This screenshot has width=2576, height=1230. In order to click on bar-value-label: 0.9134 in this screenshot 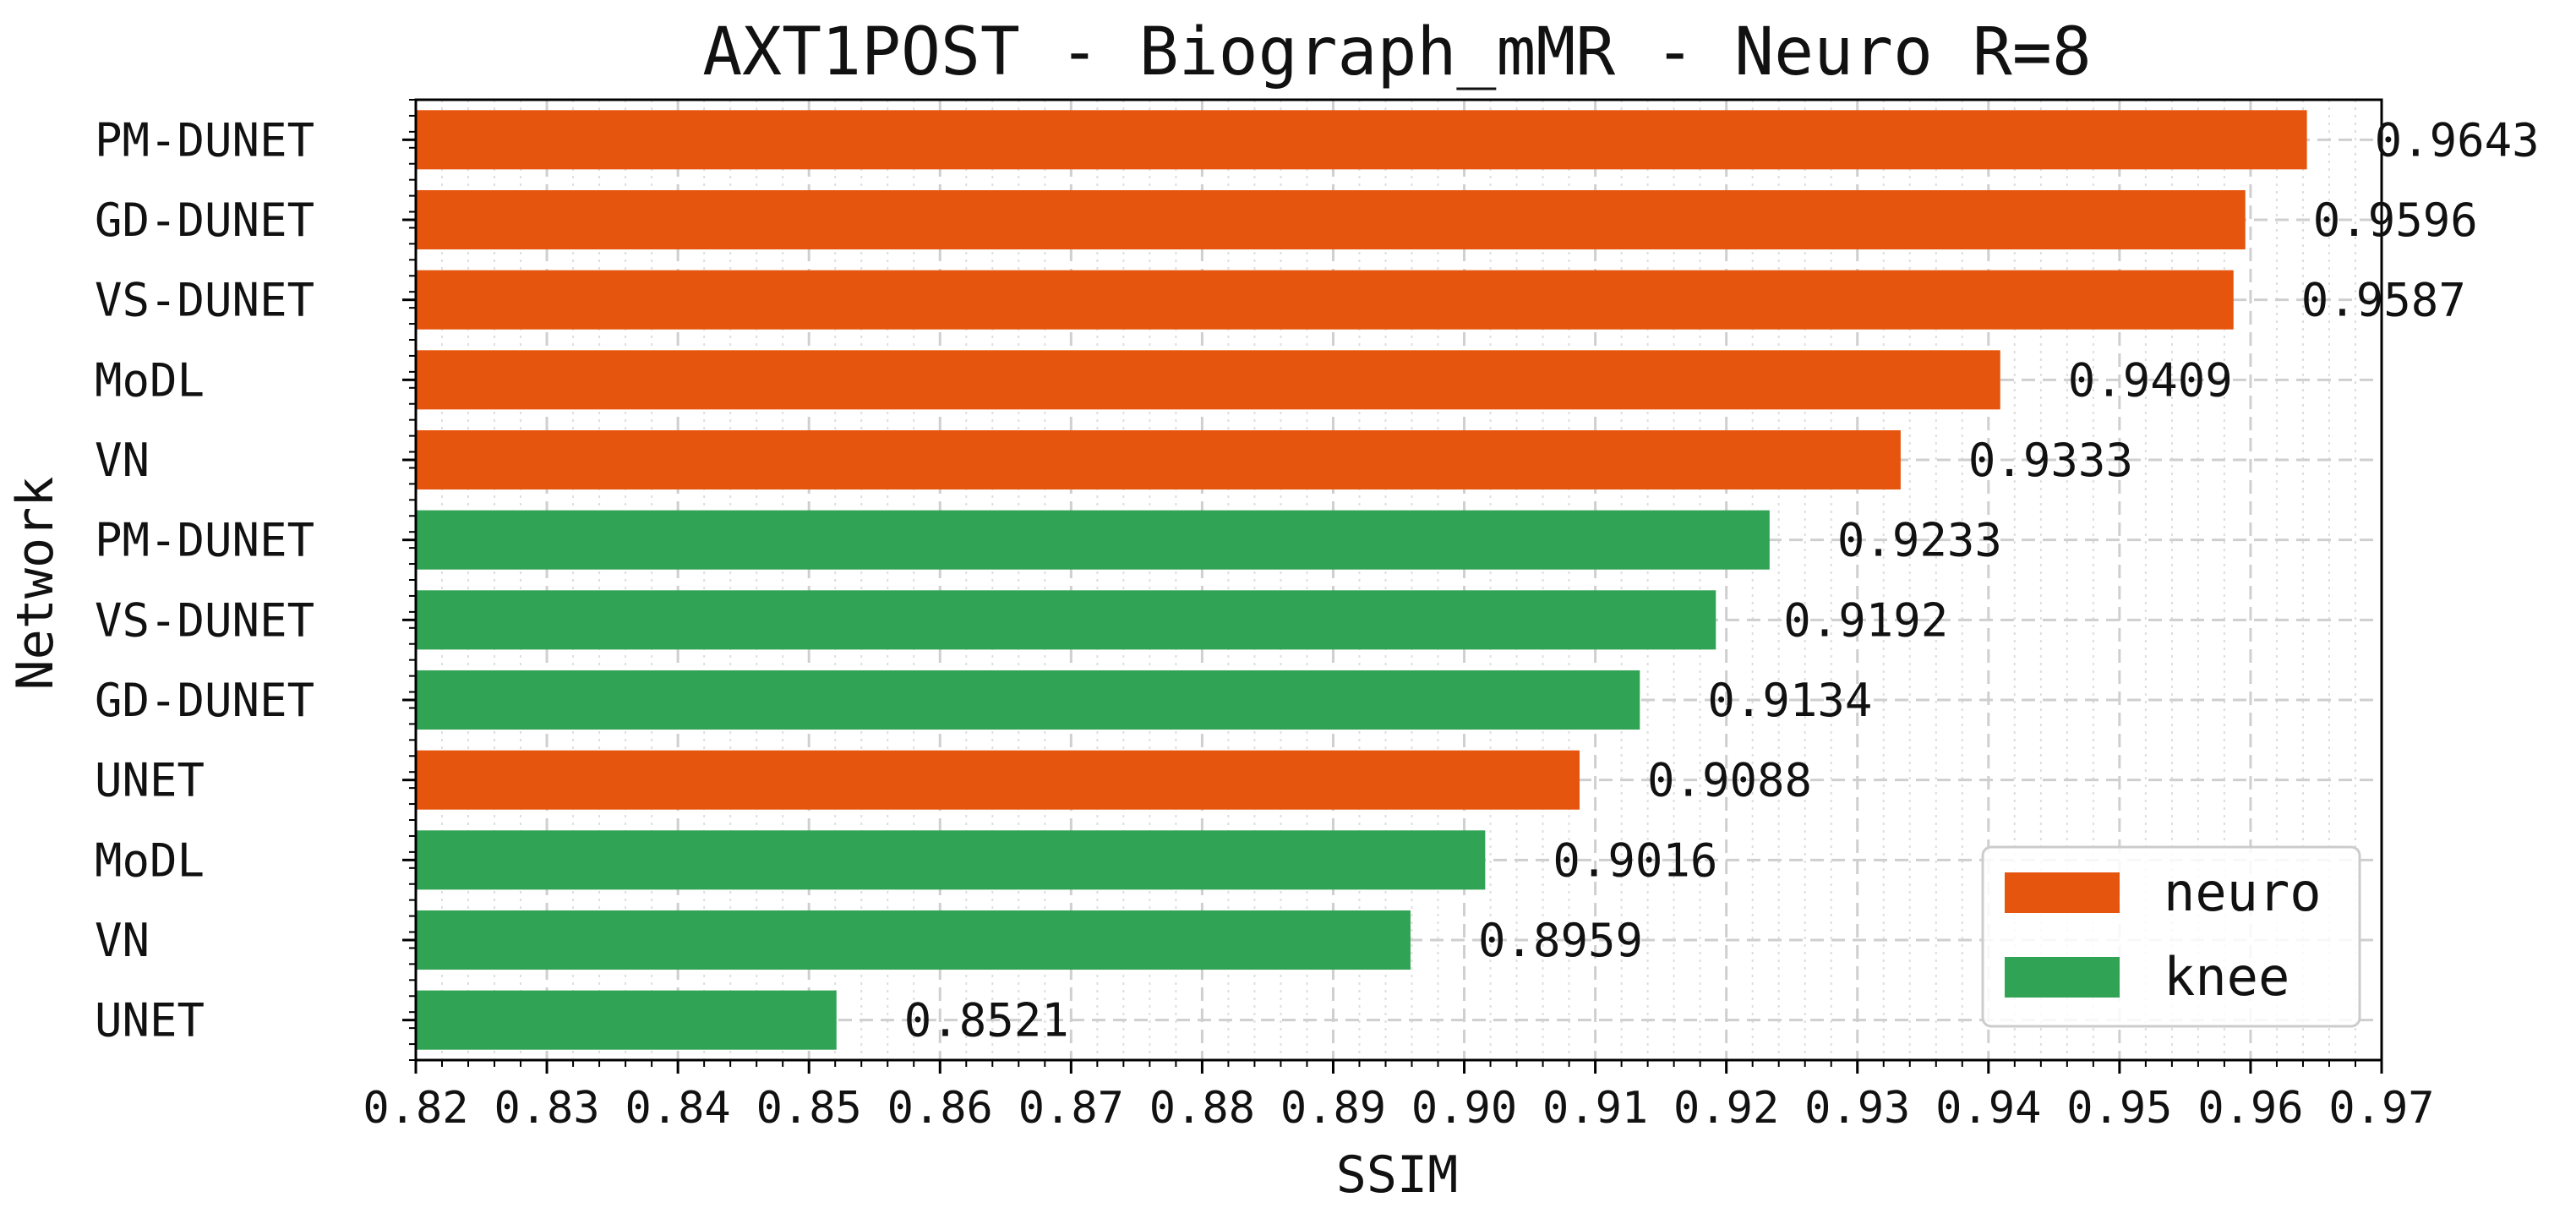, I will do `click(1790, 700)`.